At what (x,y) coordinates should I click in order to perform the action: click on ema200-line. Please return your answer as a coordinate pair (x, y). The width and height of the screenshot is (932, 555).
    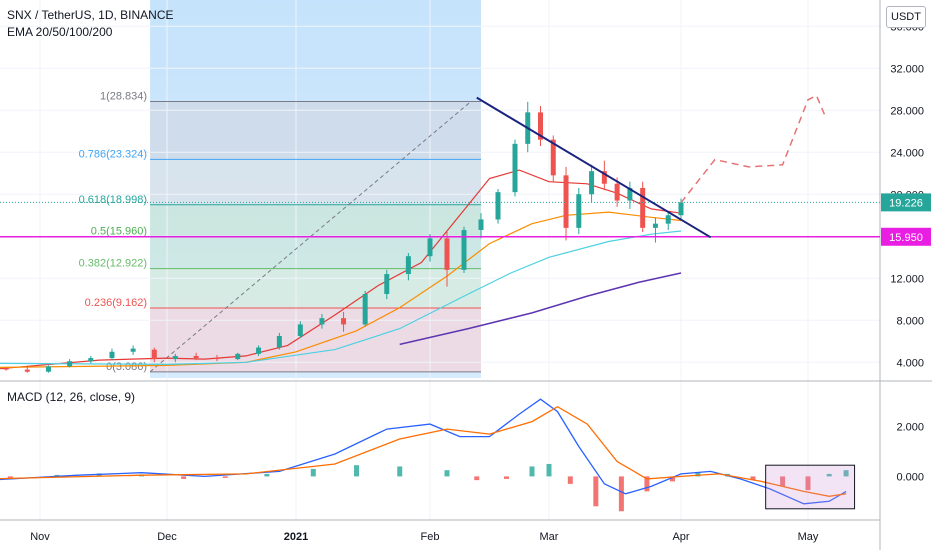
    Looking at the image, I should click on (540, 309).